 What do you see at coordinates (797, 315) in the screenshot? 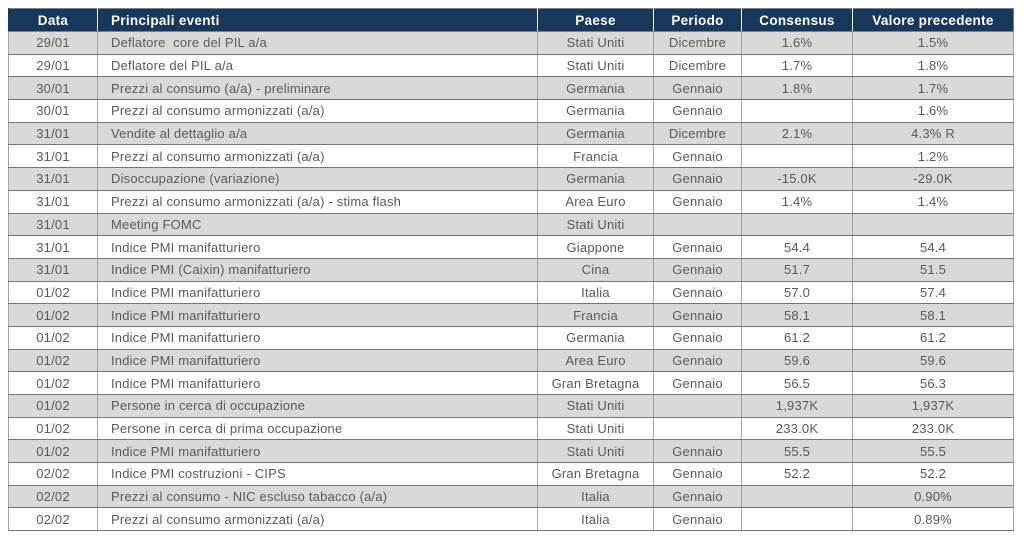
I see `cell-consensus: 58.1` at bounding box center [797, 315].